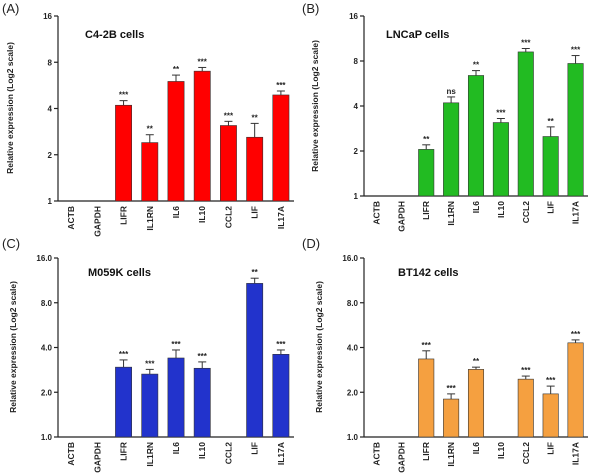  I want to click on y-tick-label: 16.0, so click(44, 258).